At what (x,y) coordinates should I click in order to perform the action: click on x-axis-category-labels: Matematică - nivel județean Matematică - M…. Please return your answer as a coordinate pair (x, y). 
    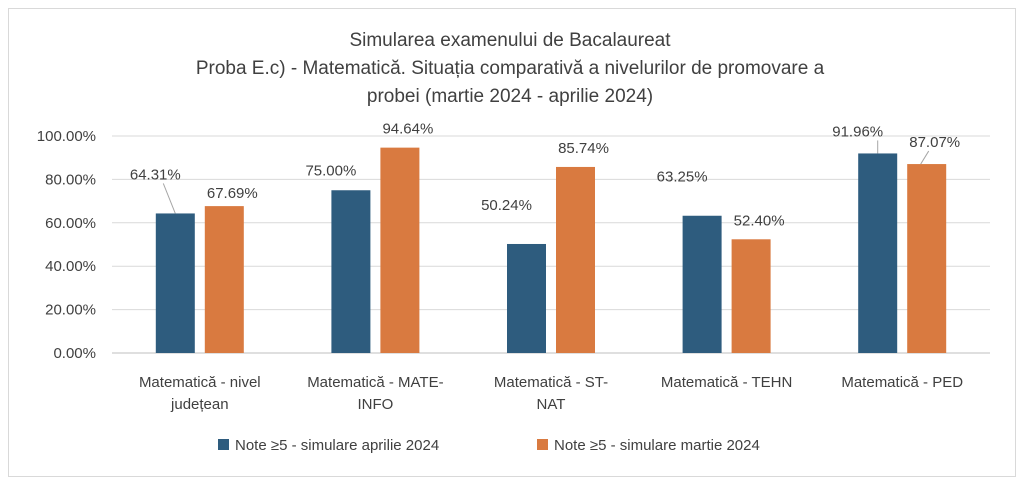
    Looking at the image, I should click on (551, 393).